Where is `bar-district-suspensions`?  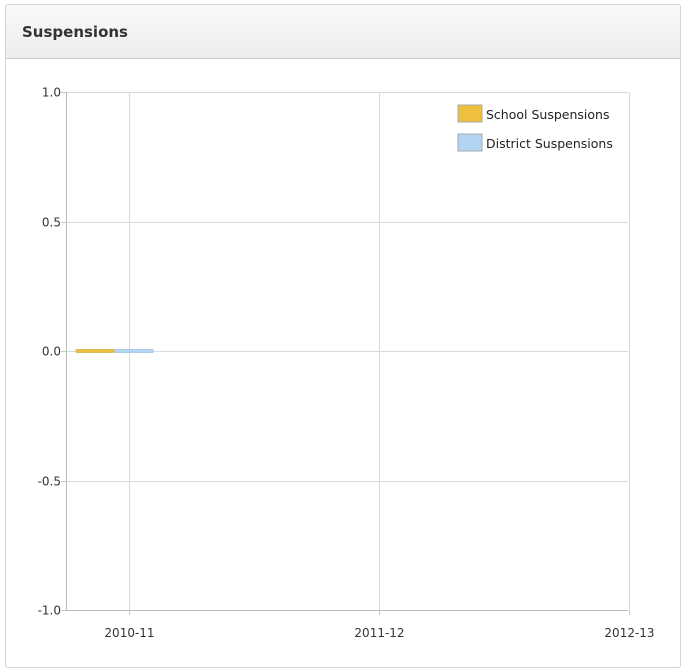 bar-district-suspensions is located at coordinates (134, 351).